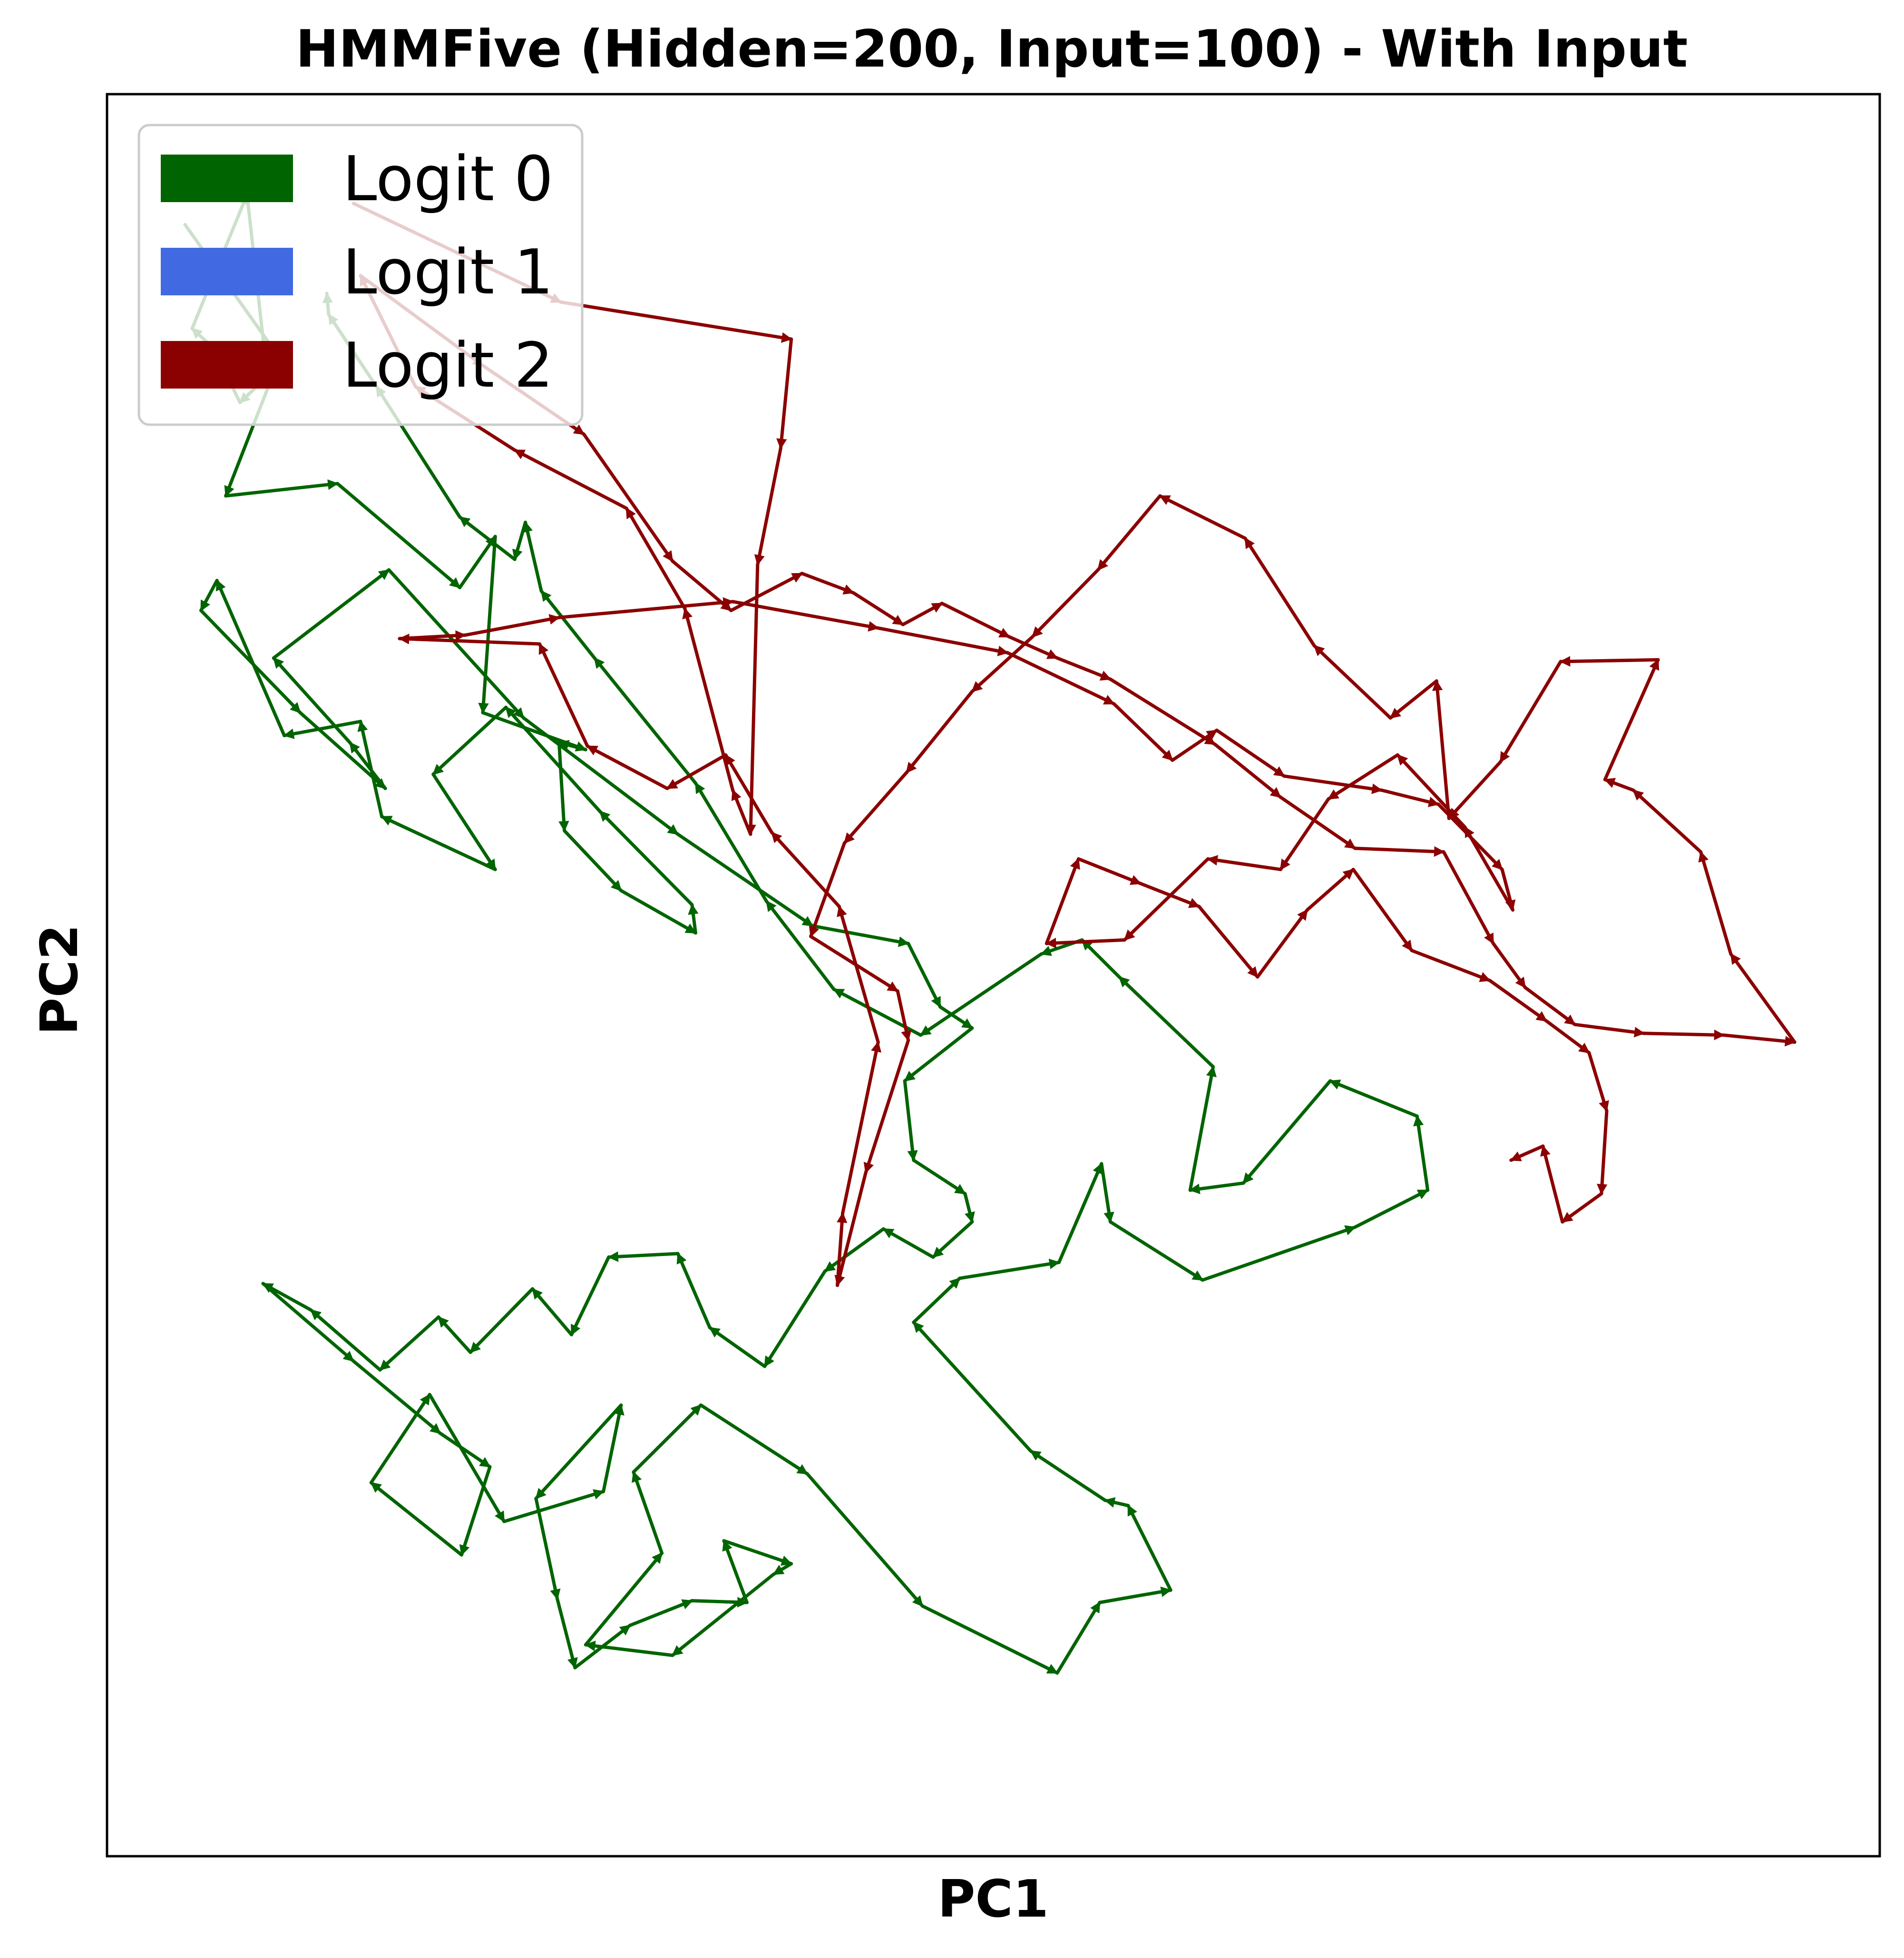 The width and height of the screenshot is (1904, 1958). I want to click on legend-label: Logit 0, so click(447, 179).